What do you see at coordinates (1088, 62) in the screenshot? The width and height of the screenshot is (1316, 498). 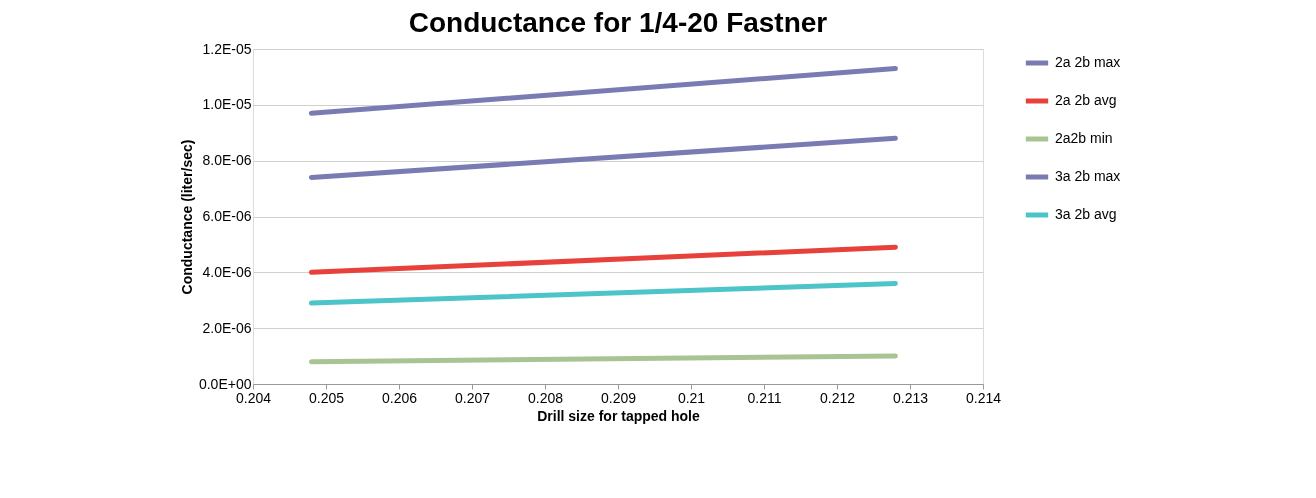 I see `legend-label: 2a 2b max` at bounding box center [1088, 62].